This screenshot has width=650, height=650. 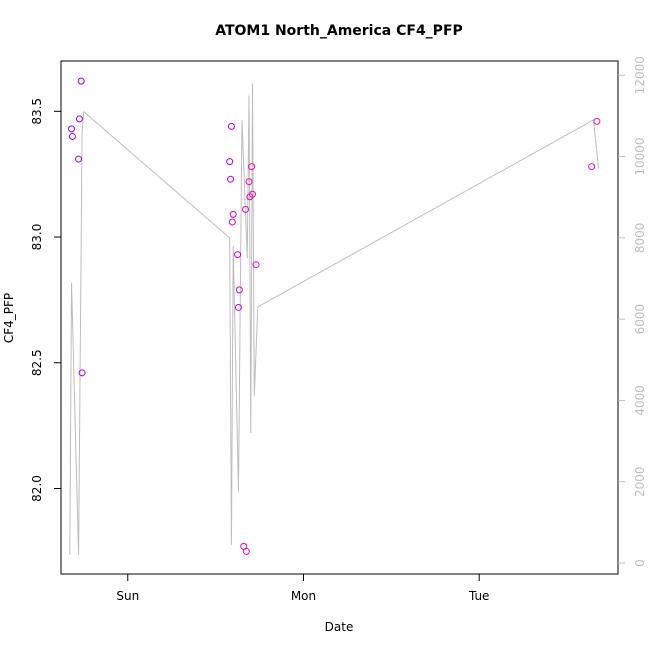 I want to click on y-tick-label: 82.5, so click(x=37, y=362).